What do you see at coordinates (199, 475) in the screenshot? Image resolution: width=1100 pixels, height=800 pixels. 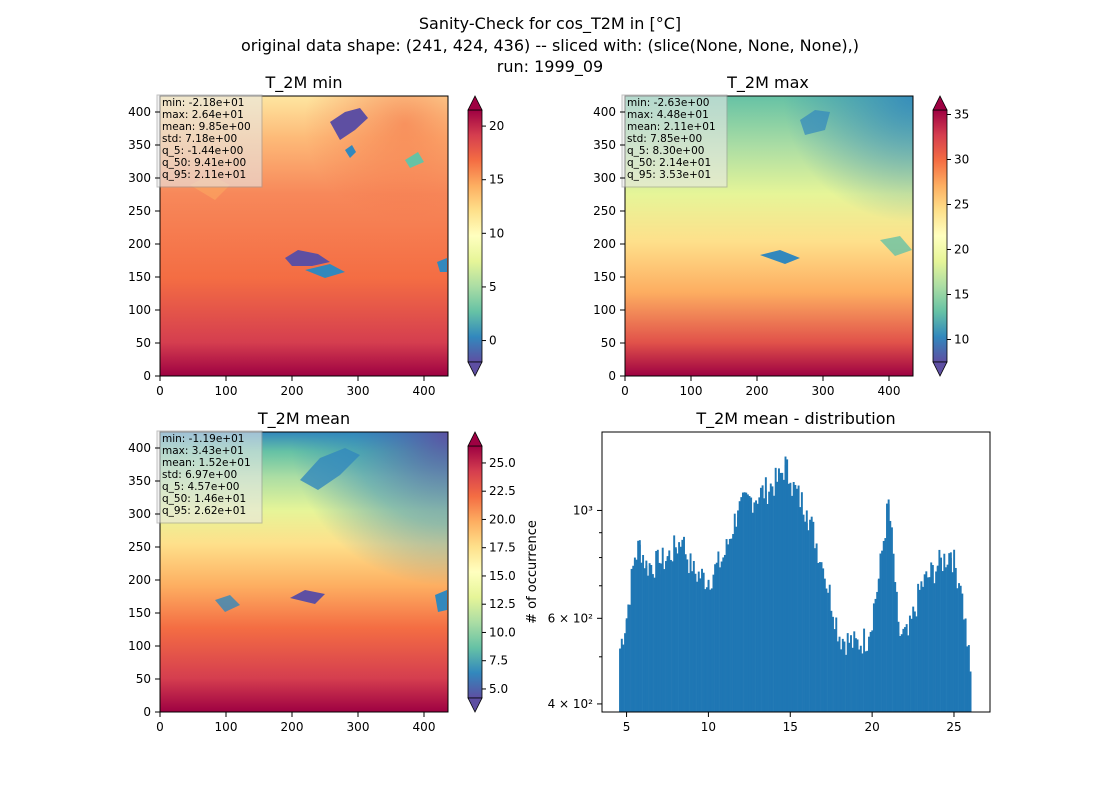 I see `stats-std: std: 6.97e+00` at bounding box center [199, 475].